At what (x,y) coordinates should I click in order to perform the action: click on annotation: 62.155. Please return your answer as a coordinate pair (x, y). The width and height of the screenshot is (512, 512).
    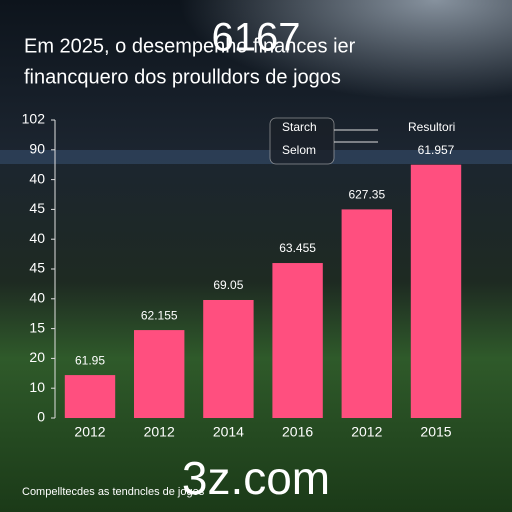
    Looking at the image, I should click on (159, 315).